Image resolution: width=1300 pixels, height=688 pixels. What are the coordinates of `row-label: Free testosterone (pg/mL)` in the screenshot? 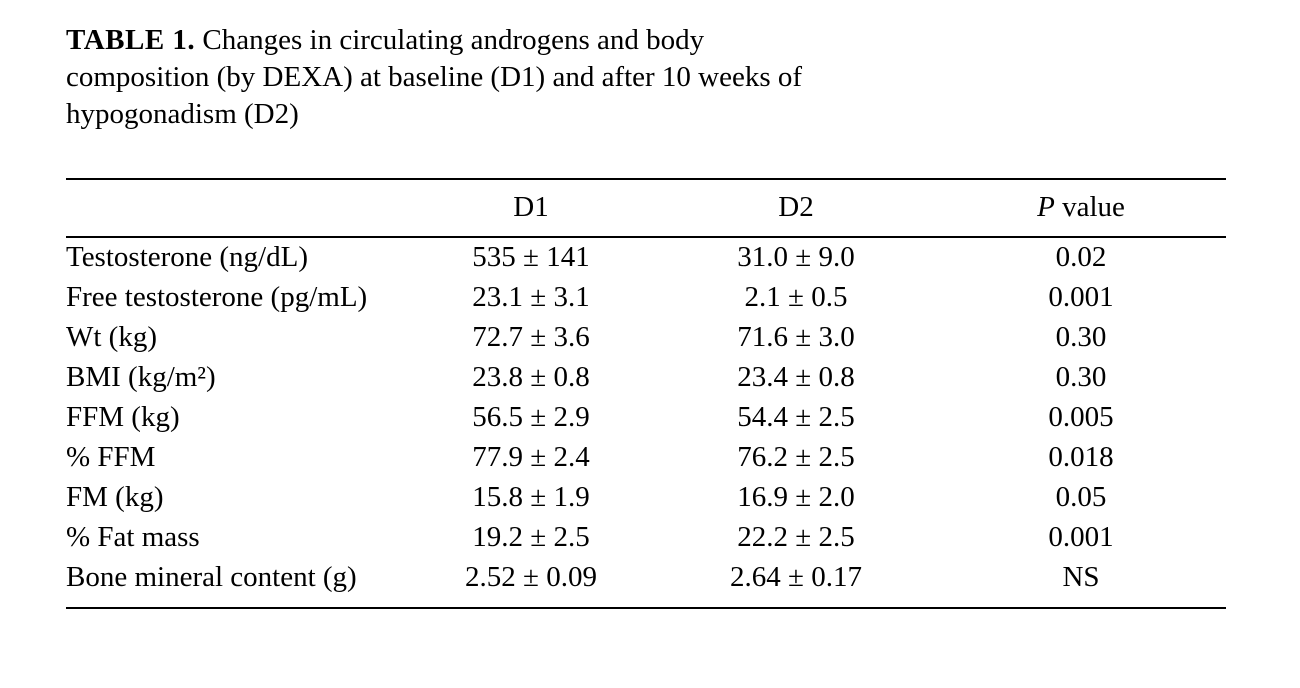 It's located at (217, 297).